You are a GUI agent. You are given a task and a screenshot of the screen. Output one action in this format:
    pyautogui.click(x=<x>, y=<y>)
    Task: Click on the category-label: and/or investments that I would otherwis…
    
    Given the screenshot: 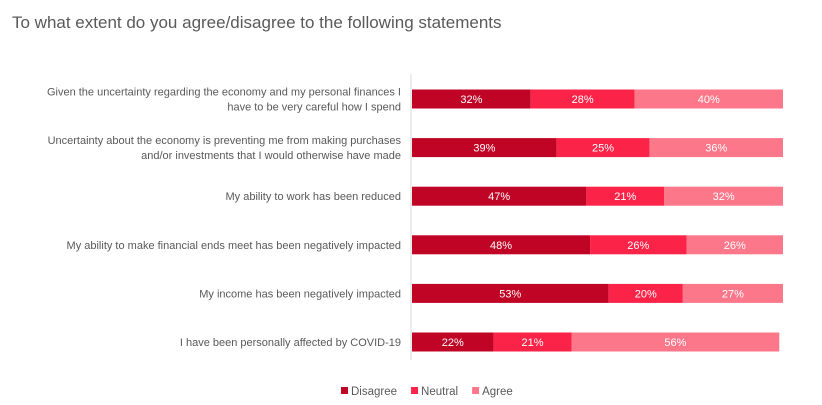 What is the action you would take?
    pyautogui.click(x=271, y=156)
    